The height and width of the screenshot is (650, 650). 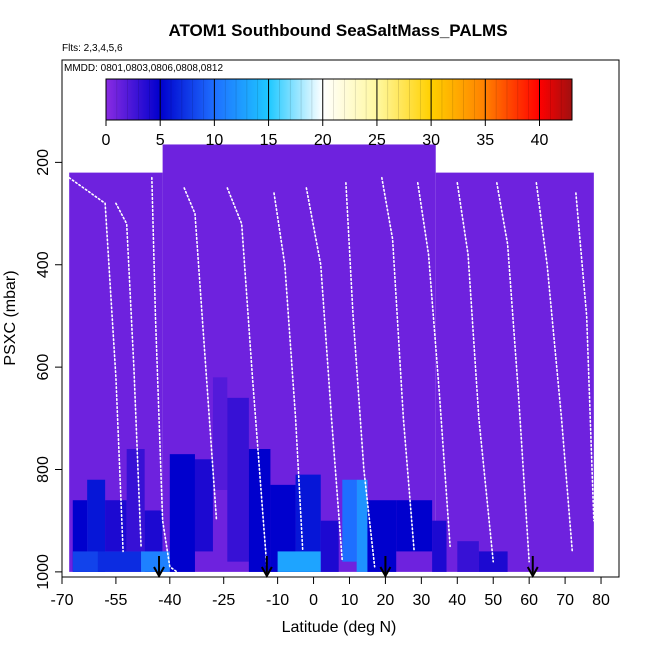 I want to click on colorbar-tick-label: 10, so click(x=214, y=140).